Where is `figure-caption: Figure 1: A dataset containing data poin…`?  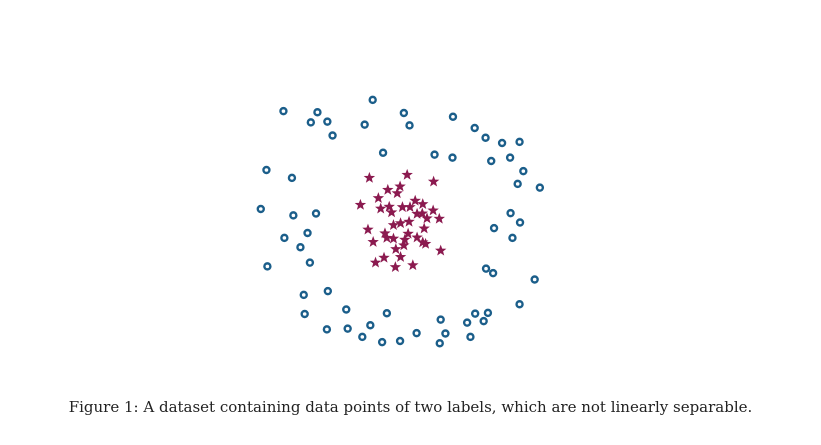 figure-caption: Figure 1: A dataset containing data poin… is located at coordinates (410, 407).